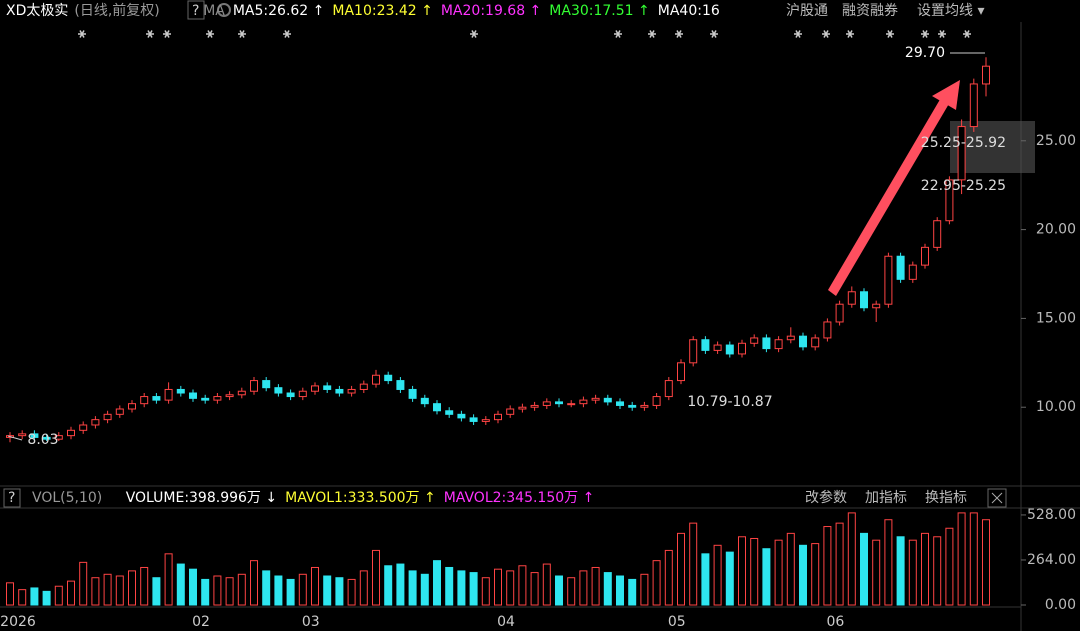 The image size is (1080, 631). I want to click on annotation: 29.70, so click(925, 53).